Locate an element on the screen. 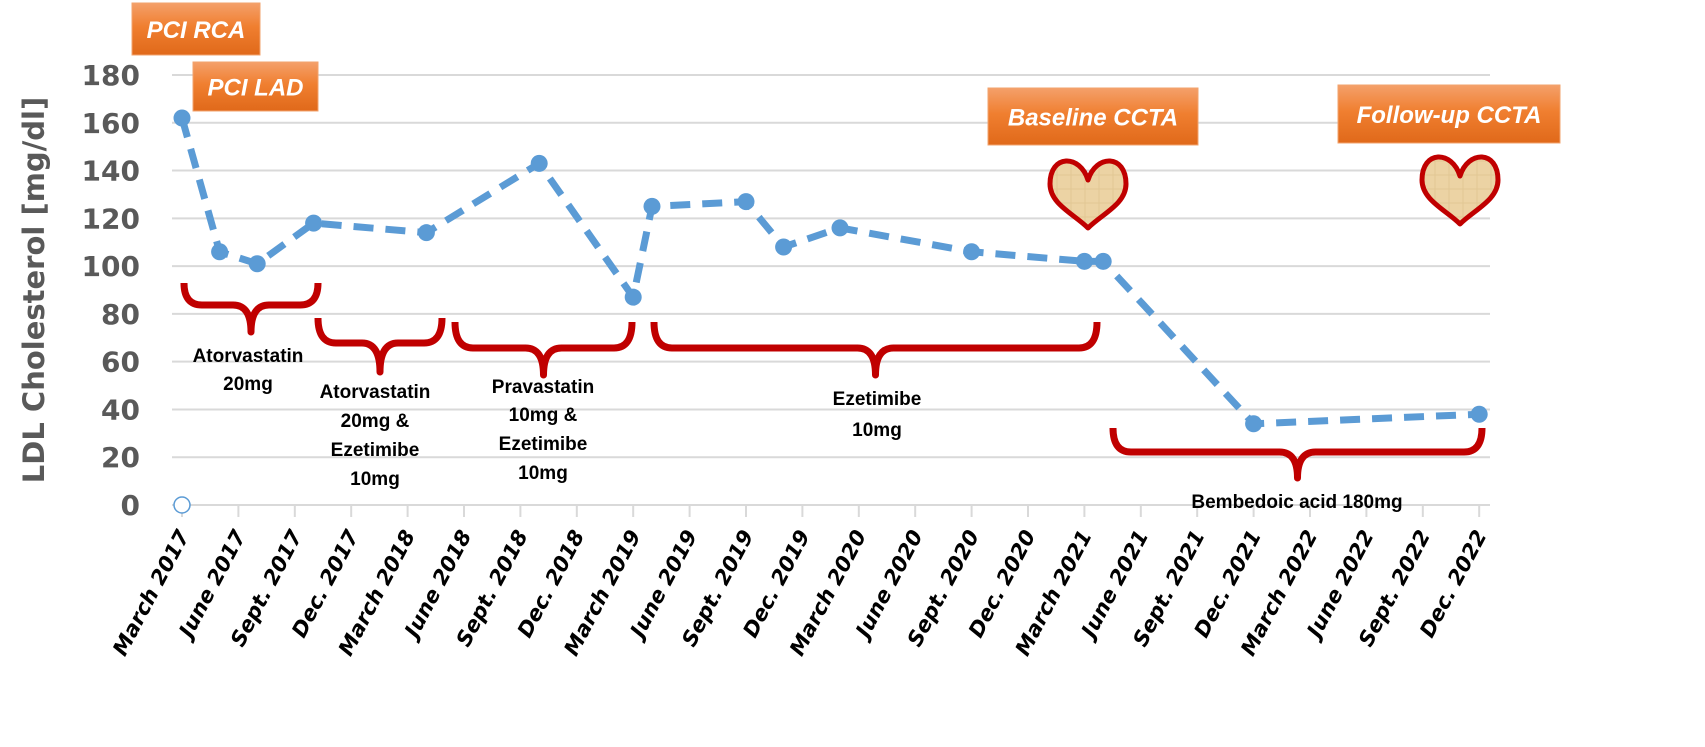 This screenshot has height=747, width=1705. y-tick-label: 180 is located at coordinates (111, 75).